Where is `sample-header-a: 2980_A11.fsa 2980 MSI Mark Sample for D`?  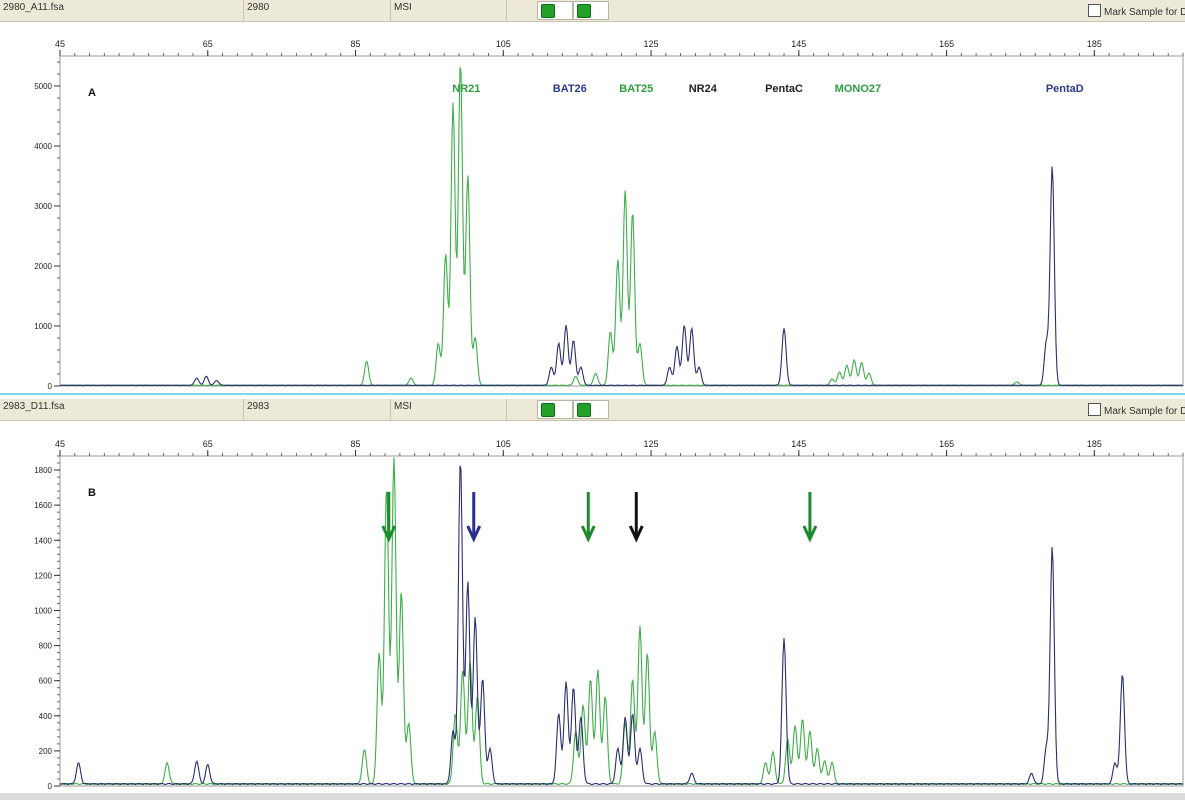
sample-header-a: 2980_A11.fsa 2980 MSI Mark Sample for D is located at coordinates (592, 11).